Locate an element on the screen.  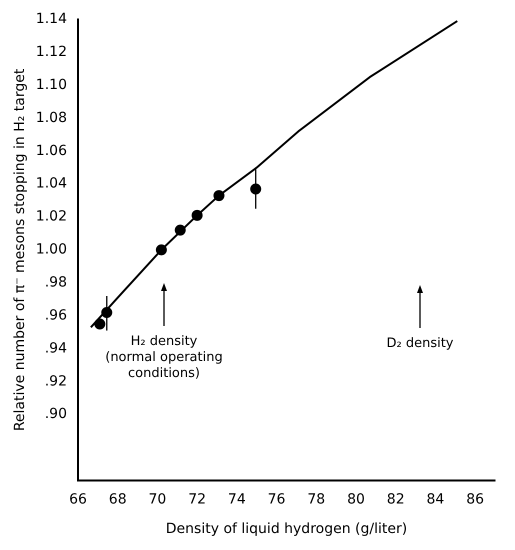
annotation: H₂ density (normal operating conditions) is located at coordinates (164, 358).